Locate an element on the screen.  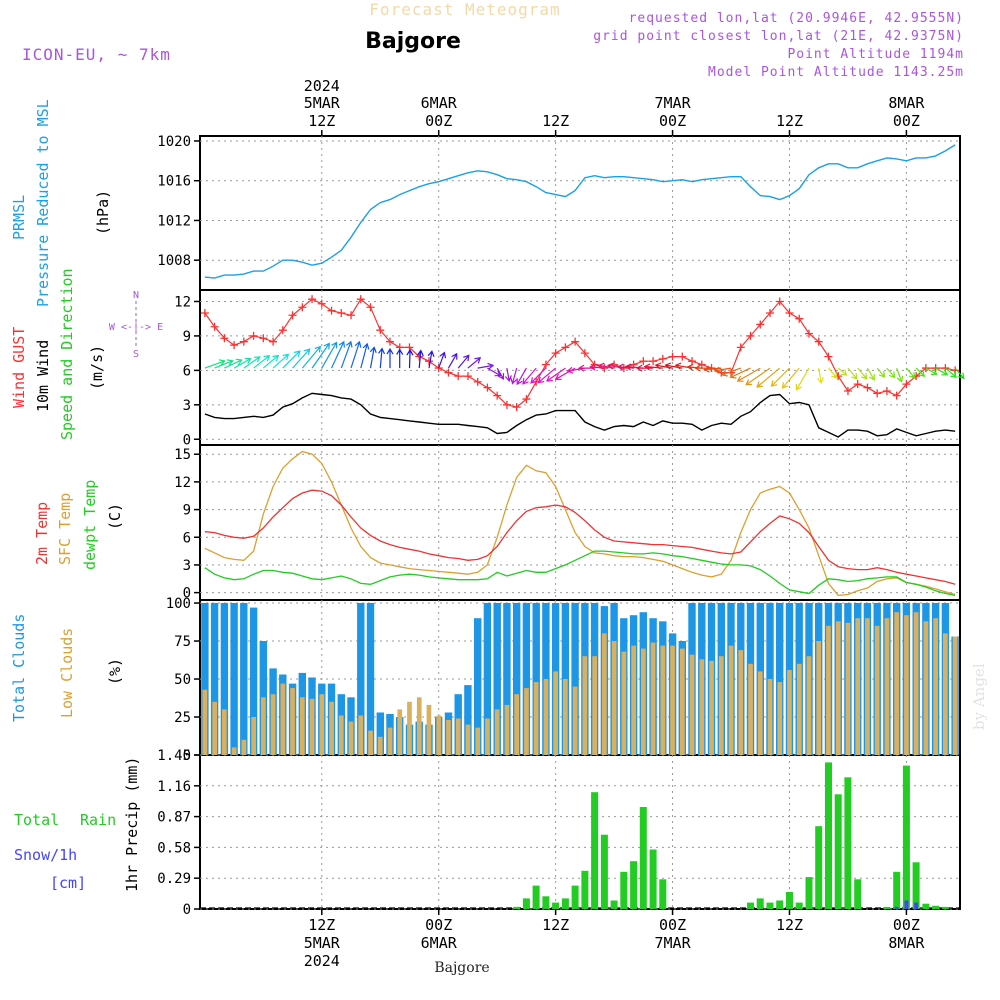
temp-label-dew: dewpt Temp is located at coordinates (90, 525).